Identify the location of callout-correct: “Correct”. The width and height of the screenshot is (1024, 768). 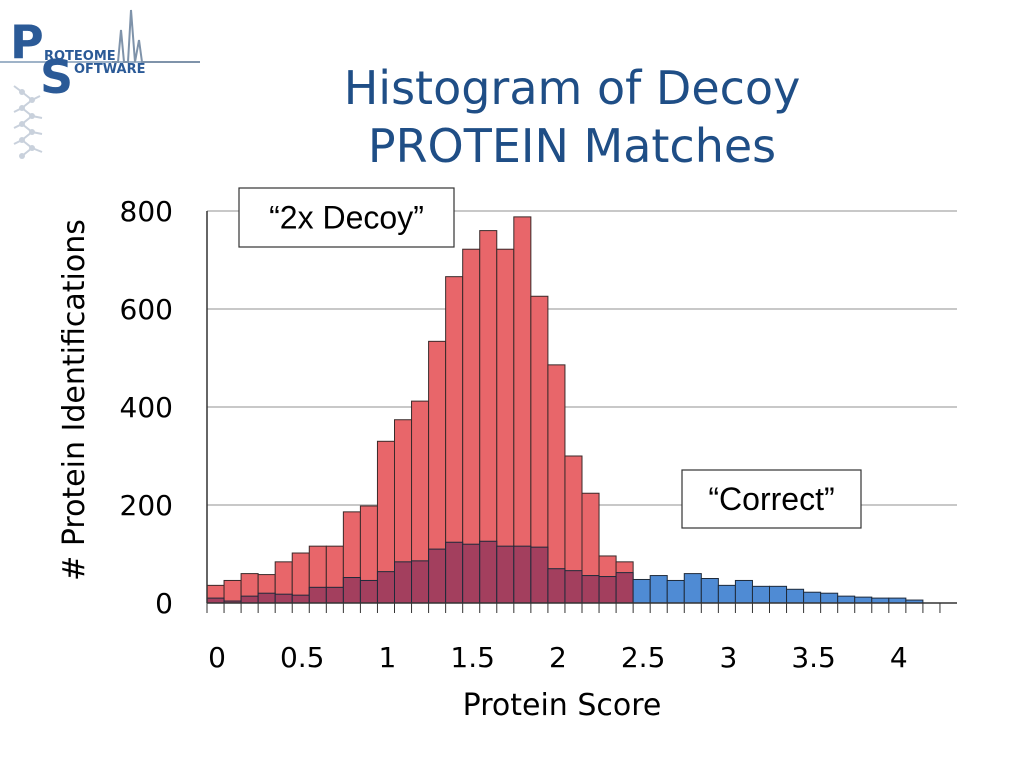
(771, 499).